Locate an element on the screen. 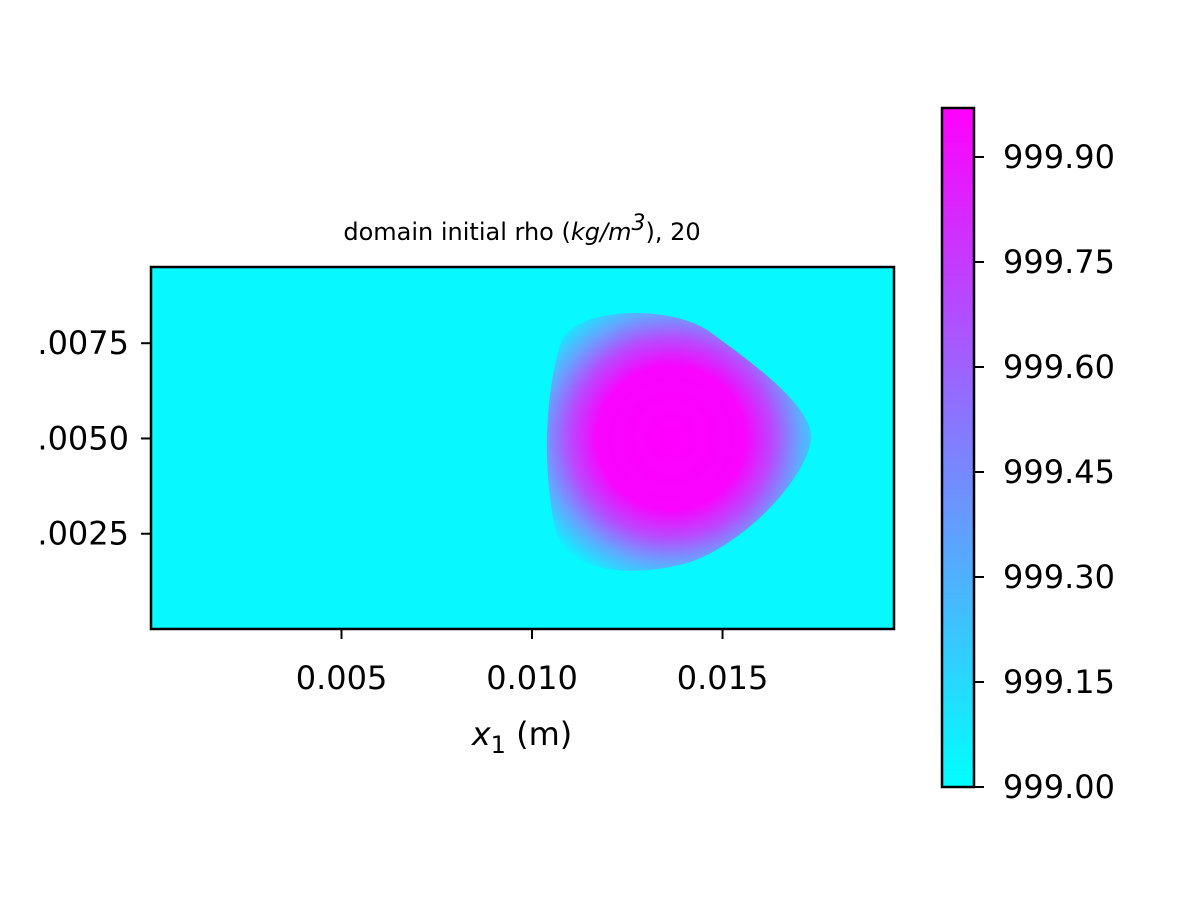 This screenshot has width=1200, height=900. y-tick-label: .0075 is located at coordinates (83, 343).